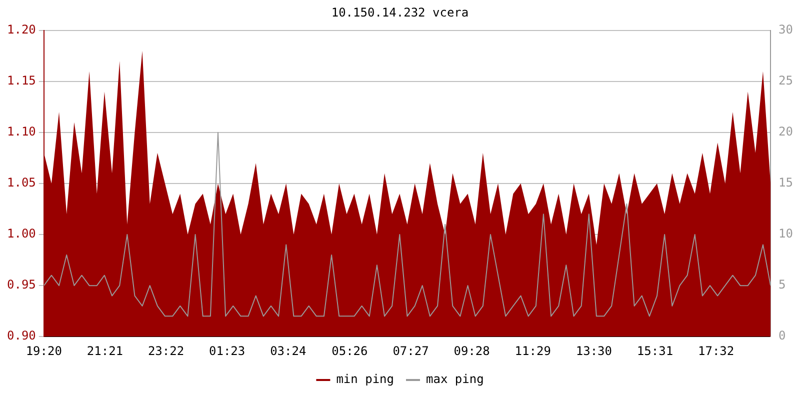 This screenshot has height=400, width=800. I want to click on legend-label: min ping, so click(365, 379).